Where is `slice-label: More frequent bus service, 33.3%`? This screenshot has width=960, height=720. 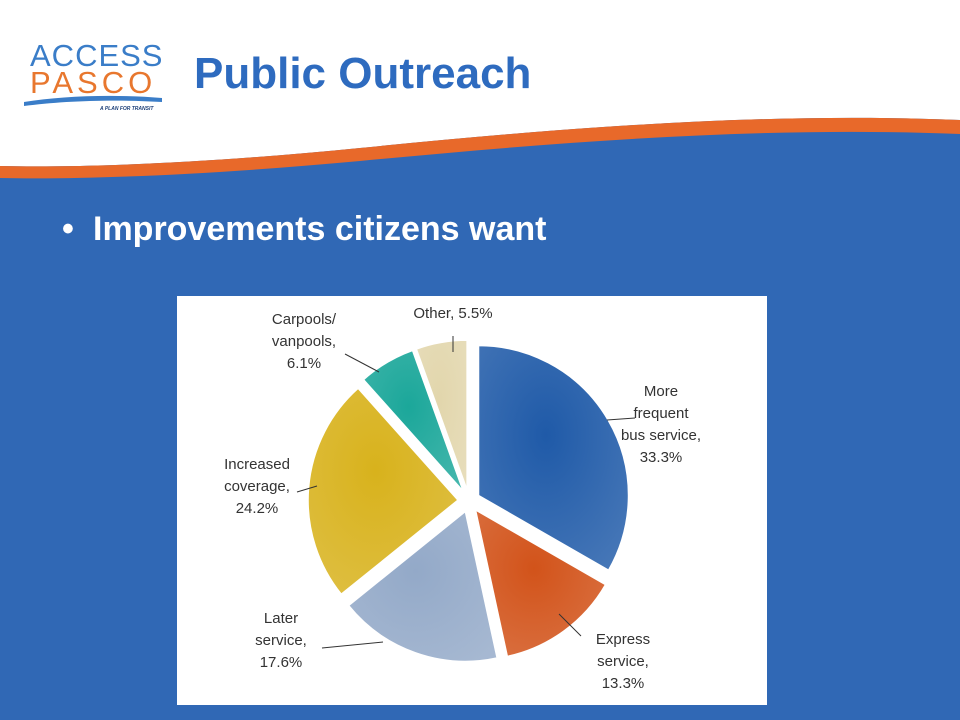 slice-label: More frequent bus service, 33.3% is located at coordinates (661, 424).